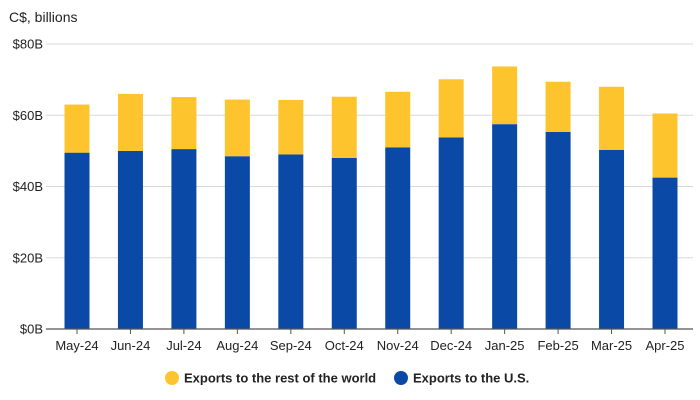 Image resolution: width=700 pixels, height=400 pixels. I want to click on y-tick-label: $20B, so click(28, 257).